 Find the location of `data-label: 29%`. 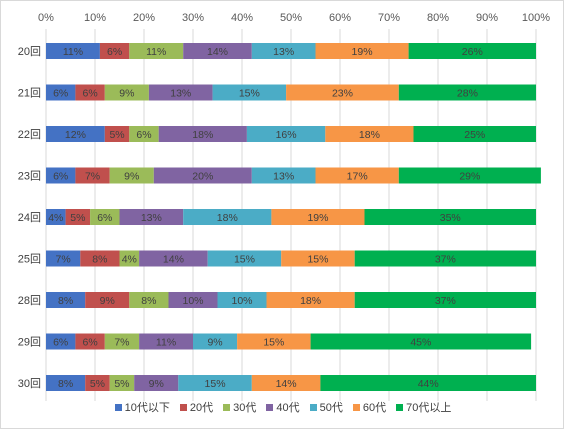

data-label: 29% is located at coordinates (469, 177).